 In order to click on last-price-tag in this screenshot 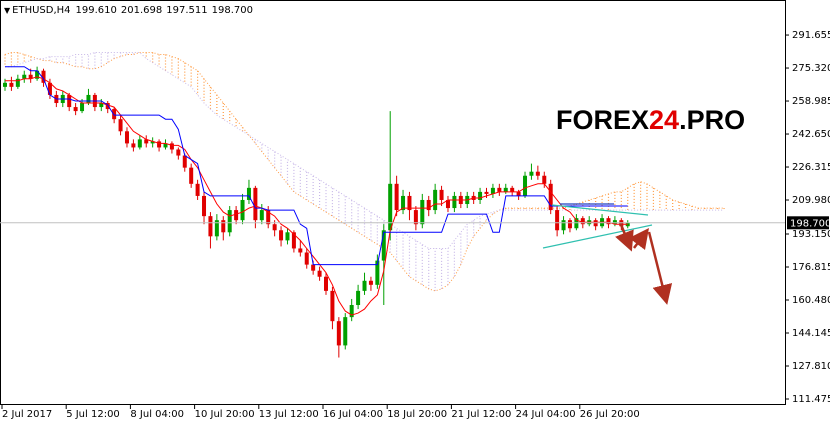, I will do `click(808, 223)`.